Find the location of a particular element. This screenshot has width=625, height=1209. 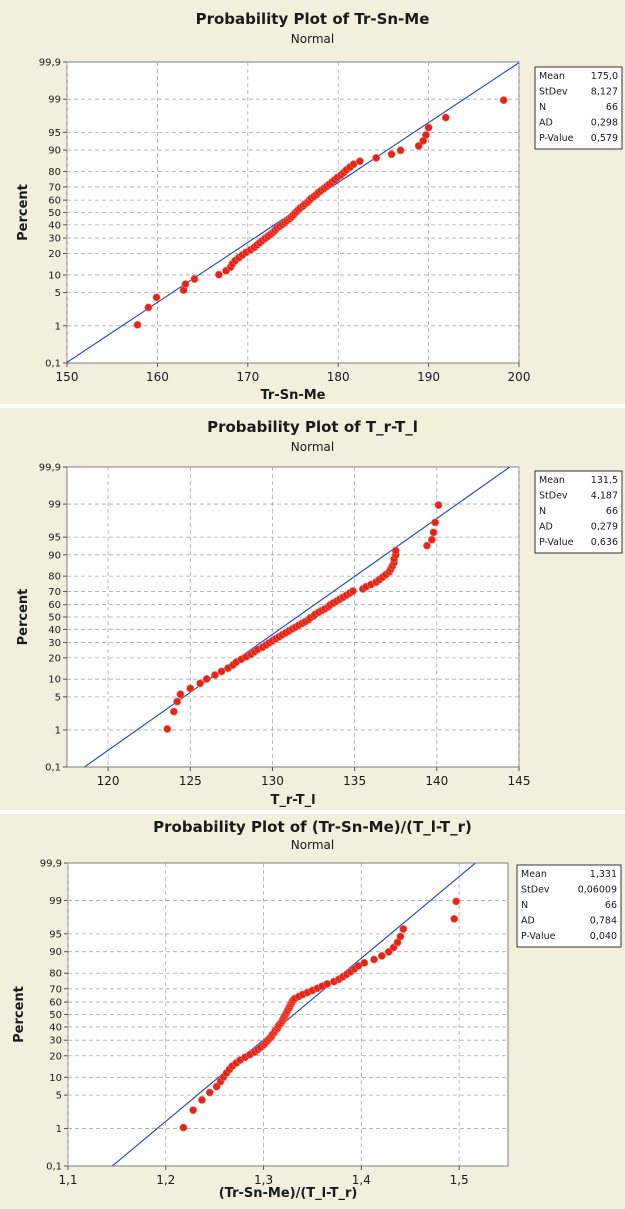

x-tick-label: 1,4 is located at coordinates (361, 1180).